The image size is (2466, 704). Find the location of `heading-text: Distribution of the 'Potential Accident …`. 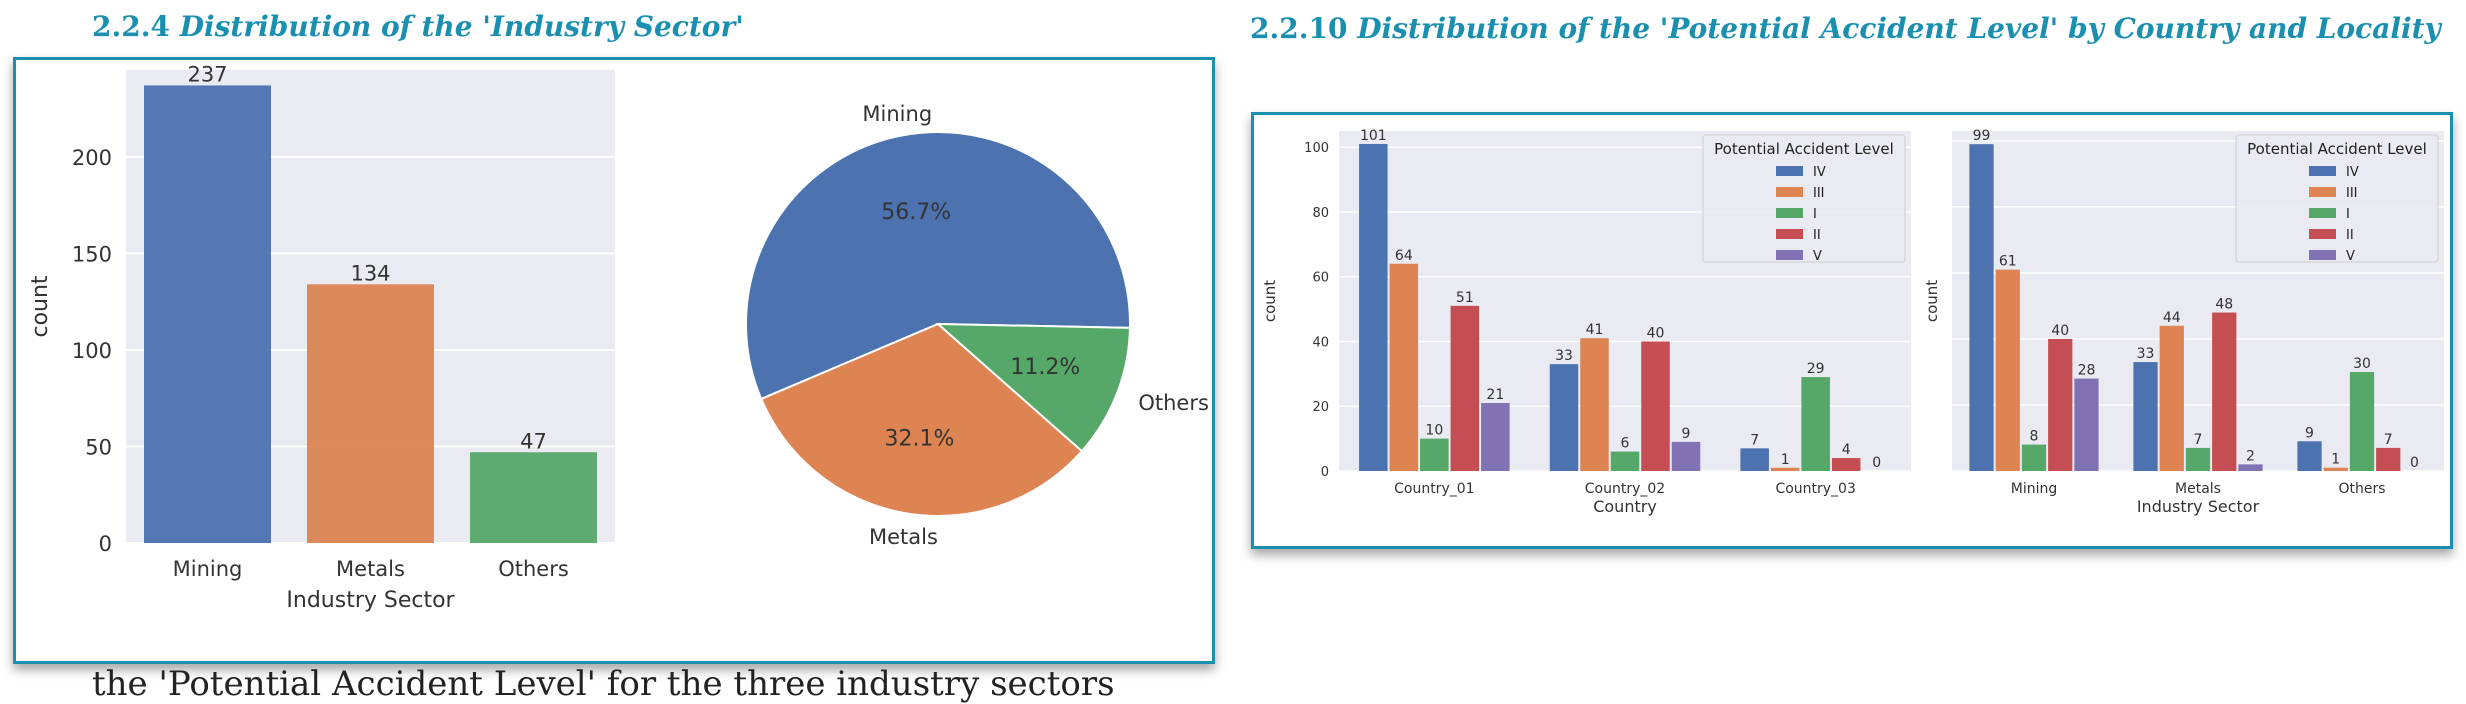

heading-text: Distribution of the 'Potential Accident … is located at coordinates (1899, 28).